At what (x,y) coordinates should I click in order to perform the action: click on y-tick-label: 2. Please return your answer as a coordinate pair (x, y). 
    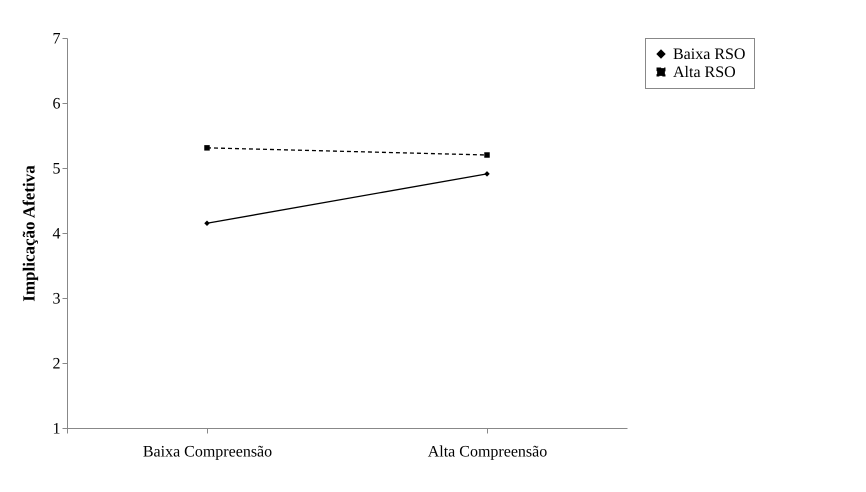
    Looking at the image, I should click on (56, 364).